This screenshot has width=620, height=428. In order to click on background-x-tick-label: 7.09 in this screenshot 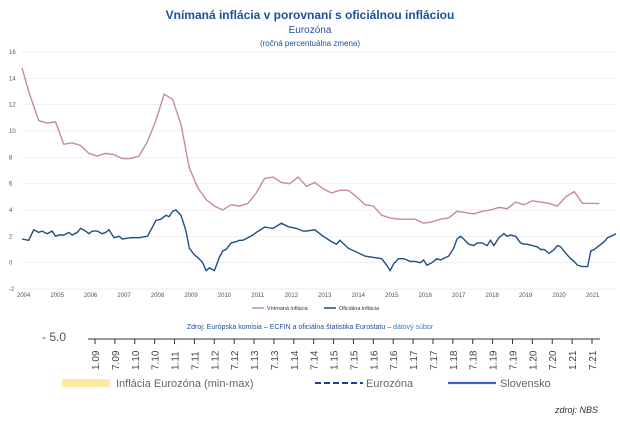, I will do `click(116, 360)`.